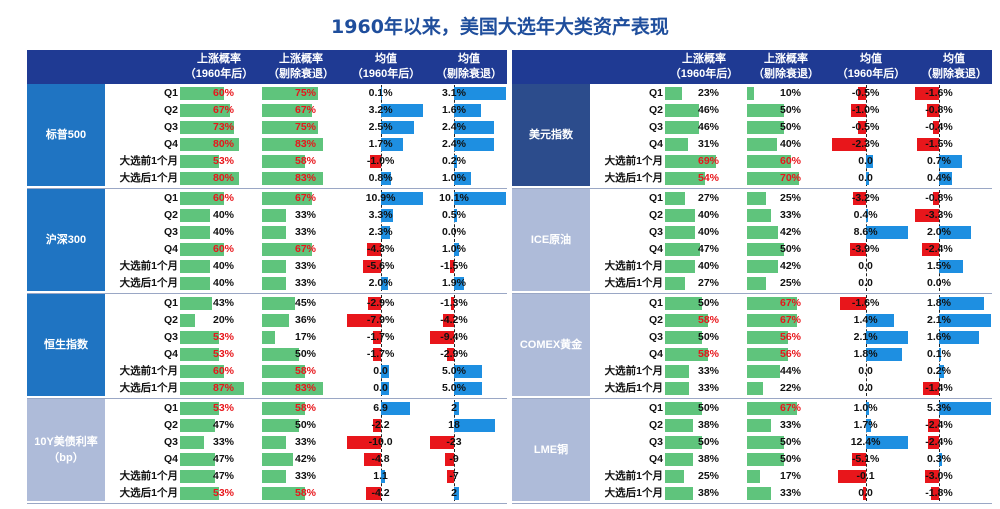  I want to click on table-row: Q4 38% 50% -5.1% 0.3%, so click(791, 459).